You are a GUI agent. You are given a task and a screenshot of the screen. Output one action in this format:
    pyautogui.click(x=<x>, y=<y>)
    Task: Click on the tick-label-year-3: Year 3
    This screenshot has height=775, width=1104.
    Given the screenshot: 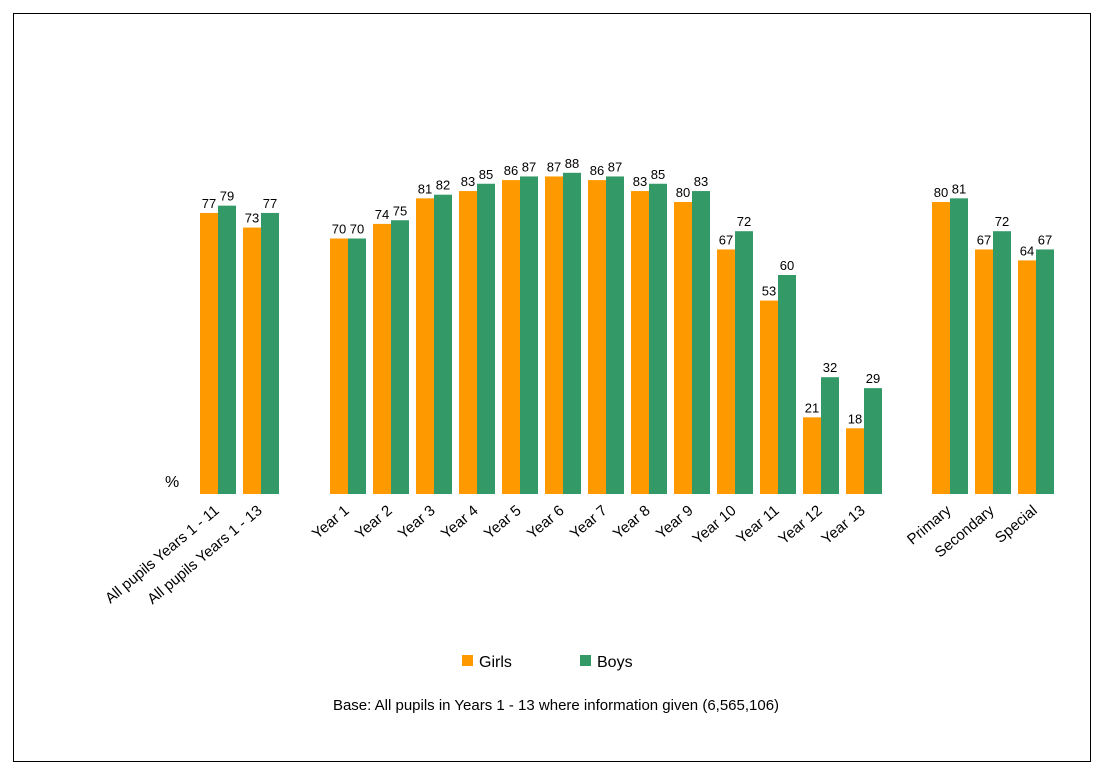 What is the action you would take?
    pyautogui.click(x=417, y=522)
    